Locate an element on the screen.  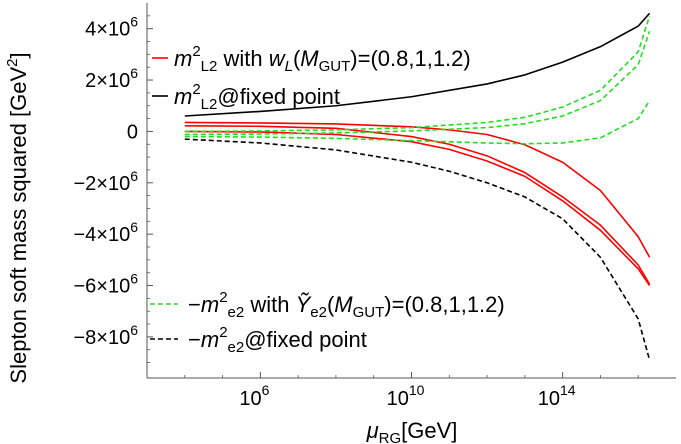
y-tick-label: −6×10⁶ is located at coordinates (105, 284).